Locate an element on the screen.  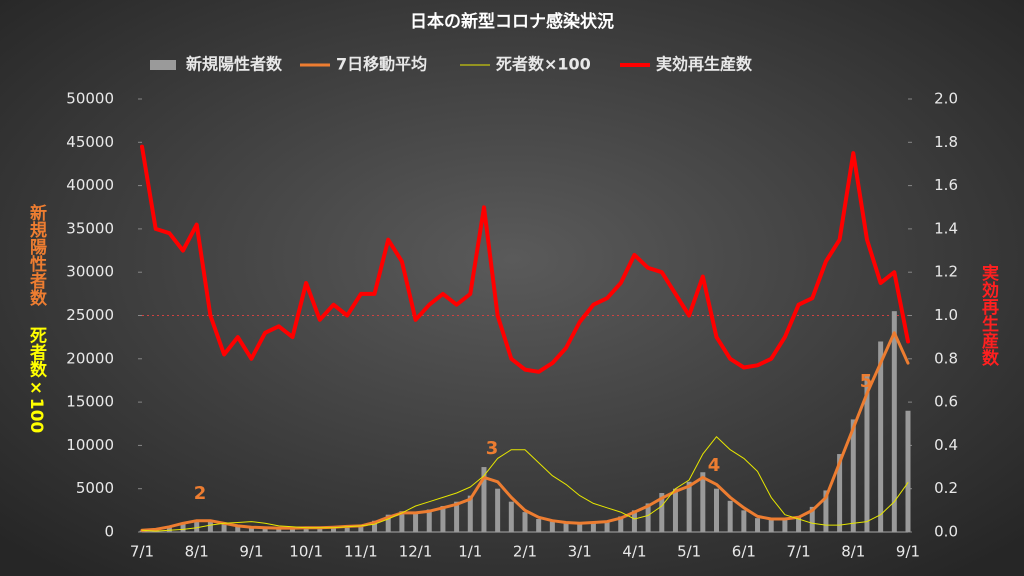
y-tick-label: 45000 is located at coordinates (90, 142).